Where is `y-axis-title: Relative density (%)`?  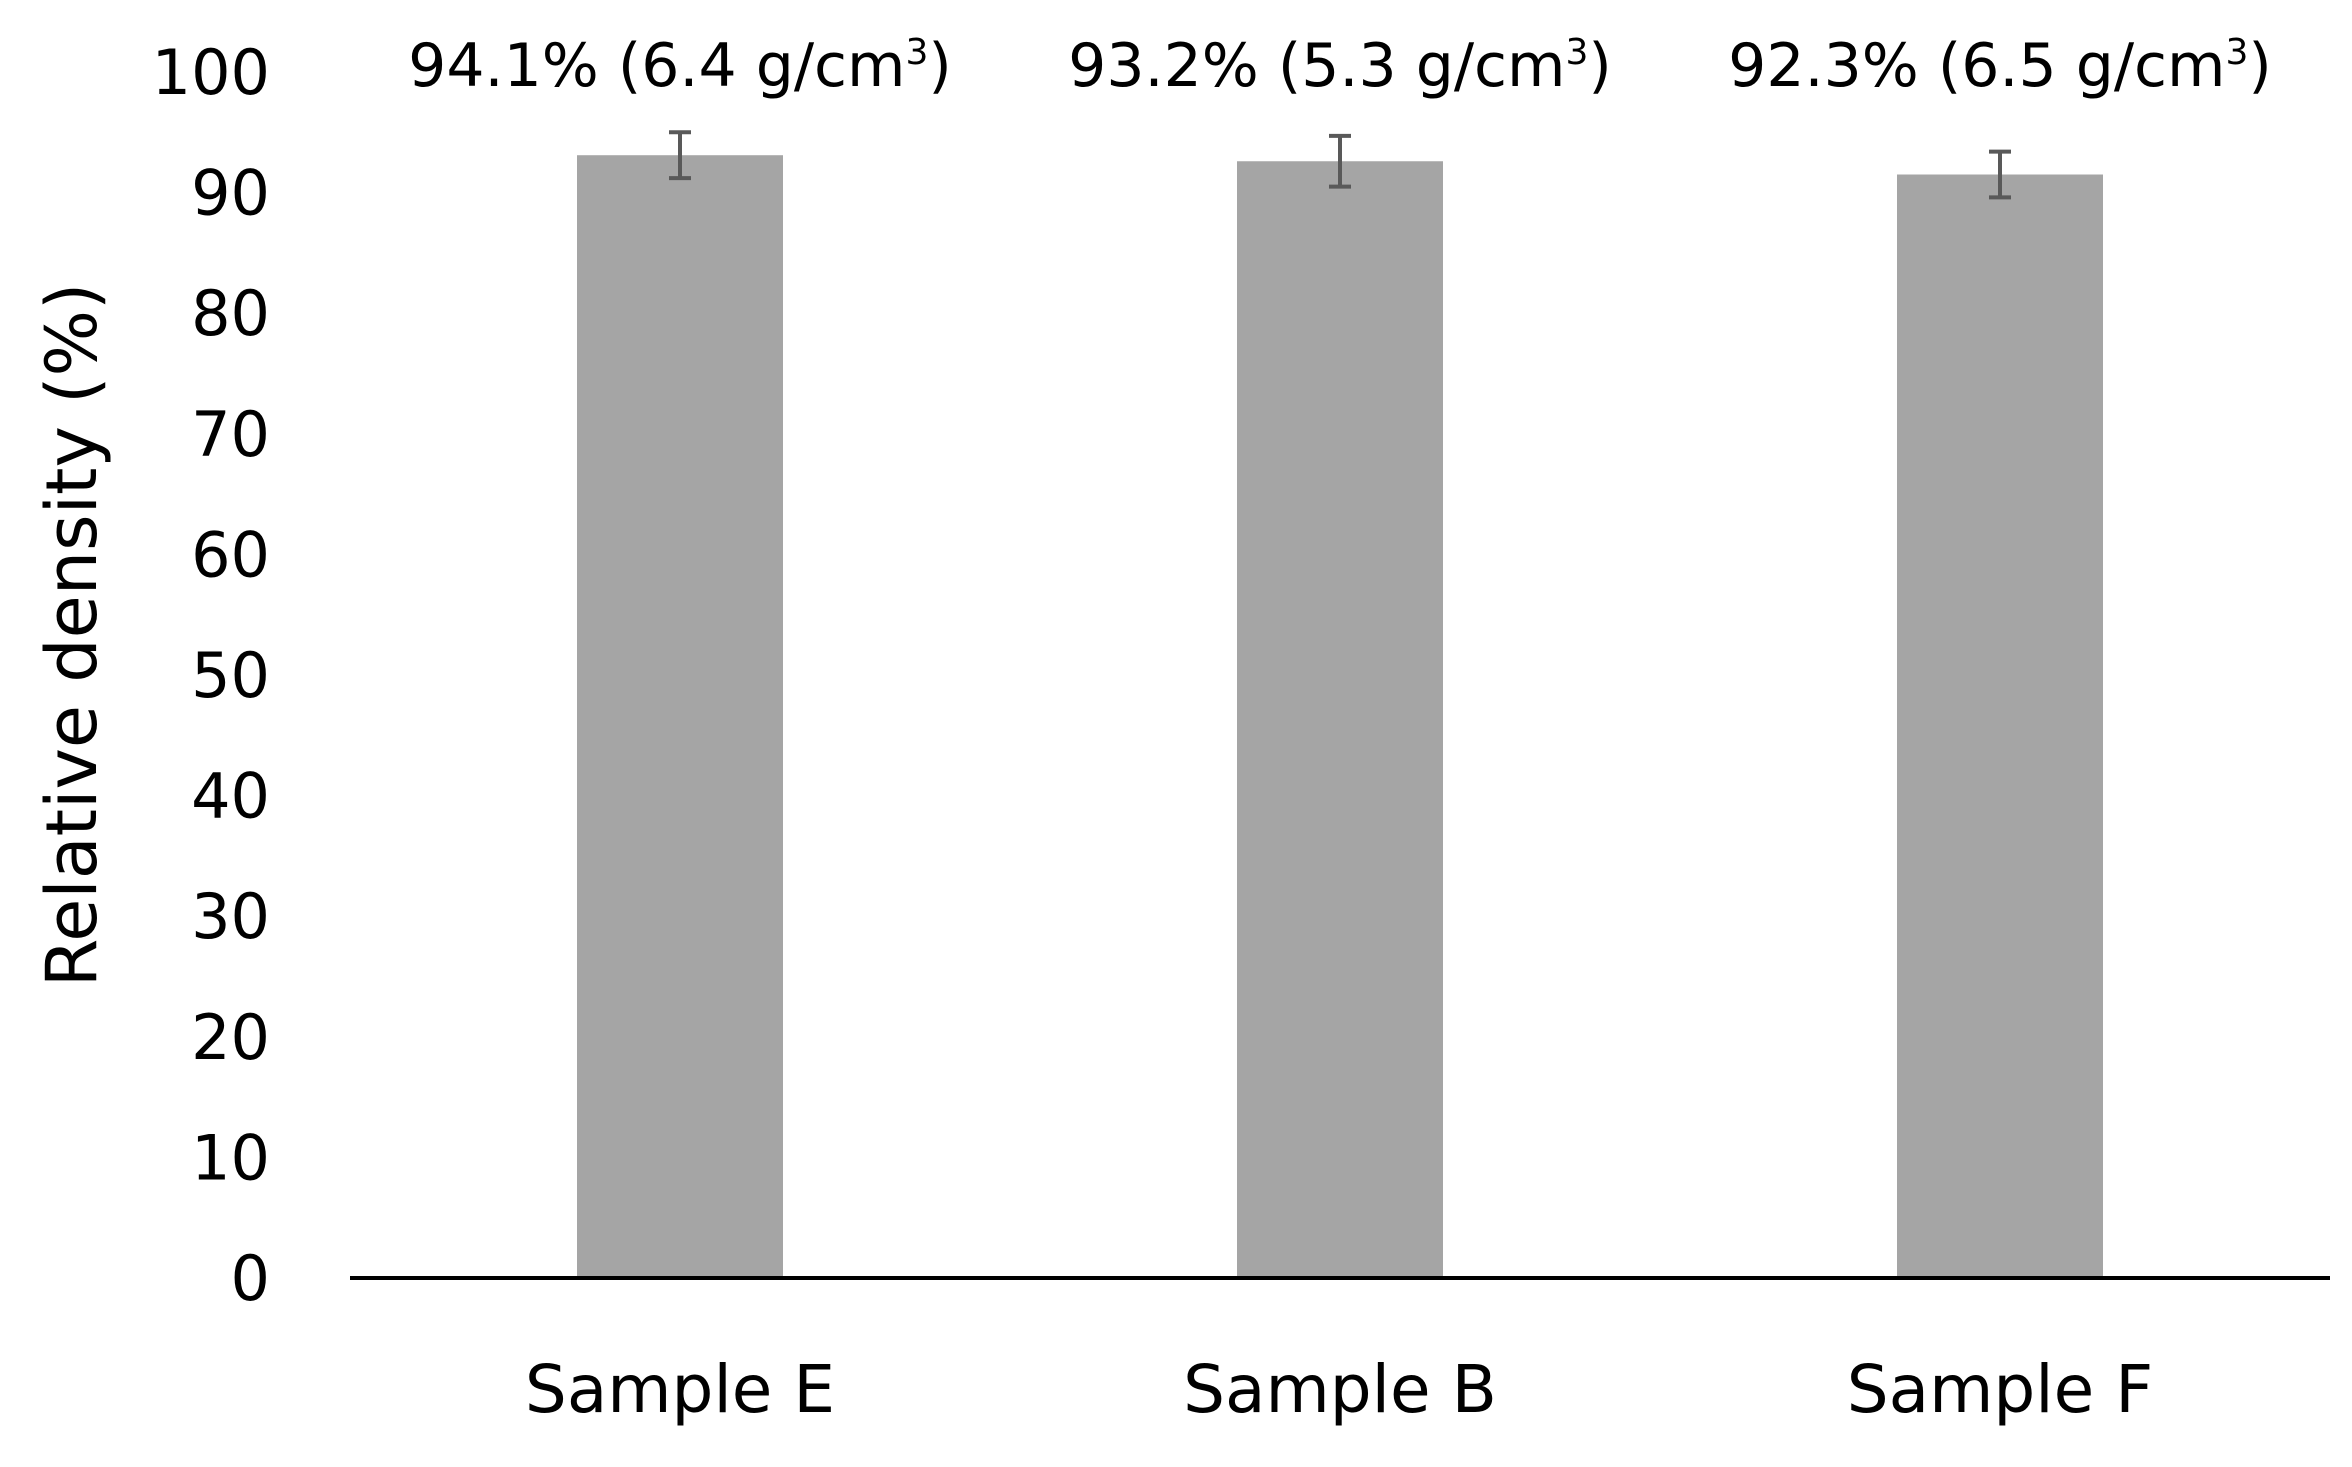
y-axis-title: Relative density (%) is located at coordinates (72, 635).